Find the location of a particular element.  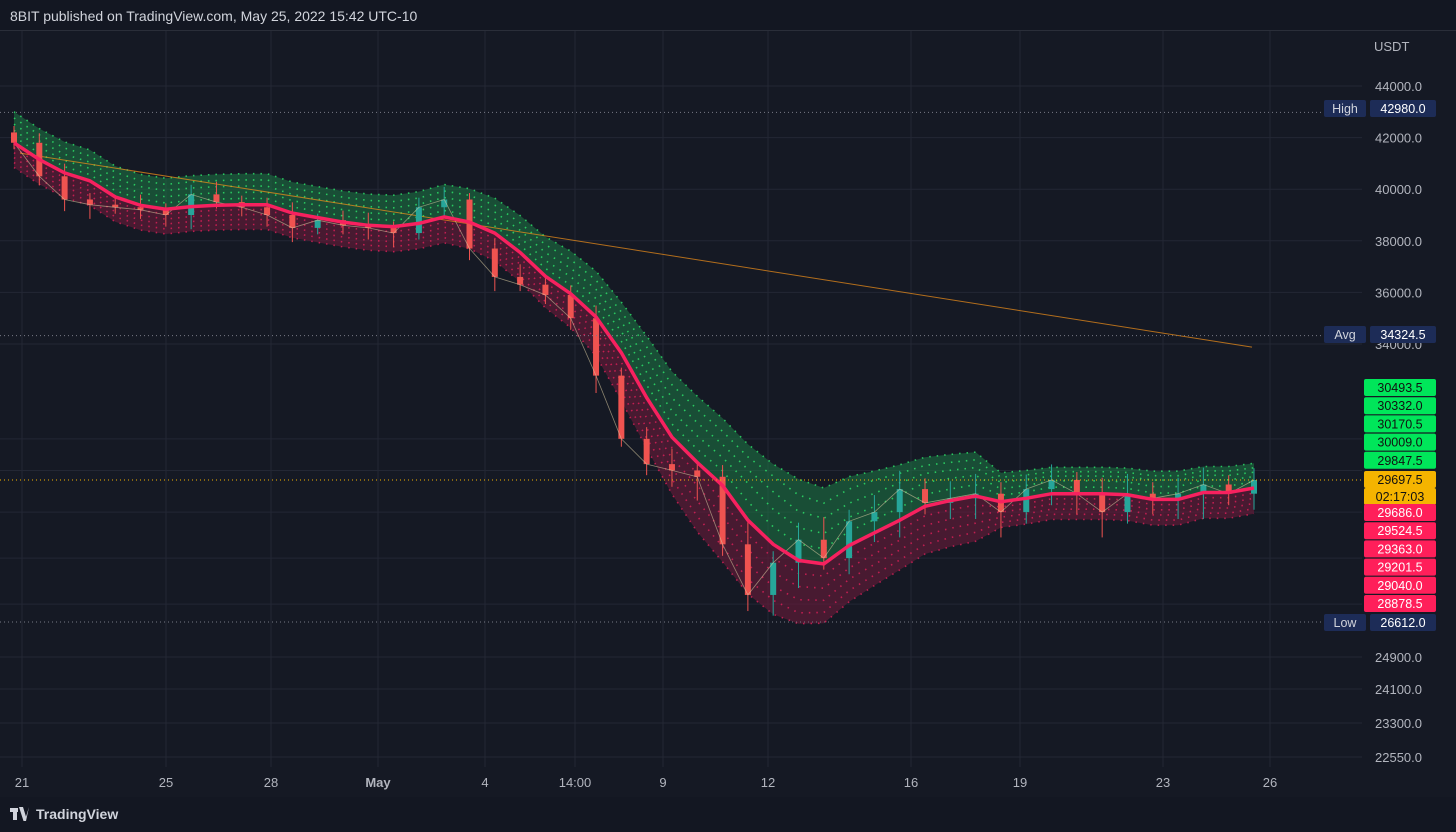

lower-band-tag-5: 28878.5 is located at coordinates (1399, 604).